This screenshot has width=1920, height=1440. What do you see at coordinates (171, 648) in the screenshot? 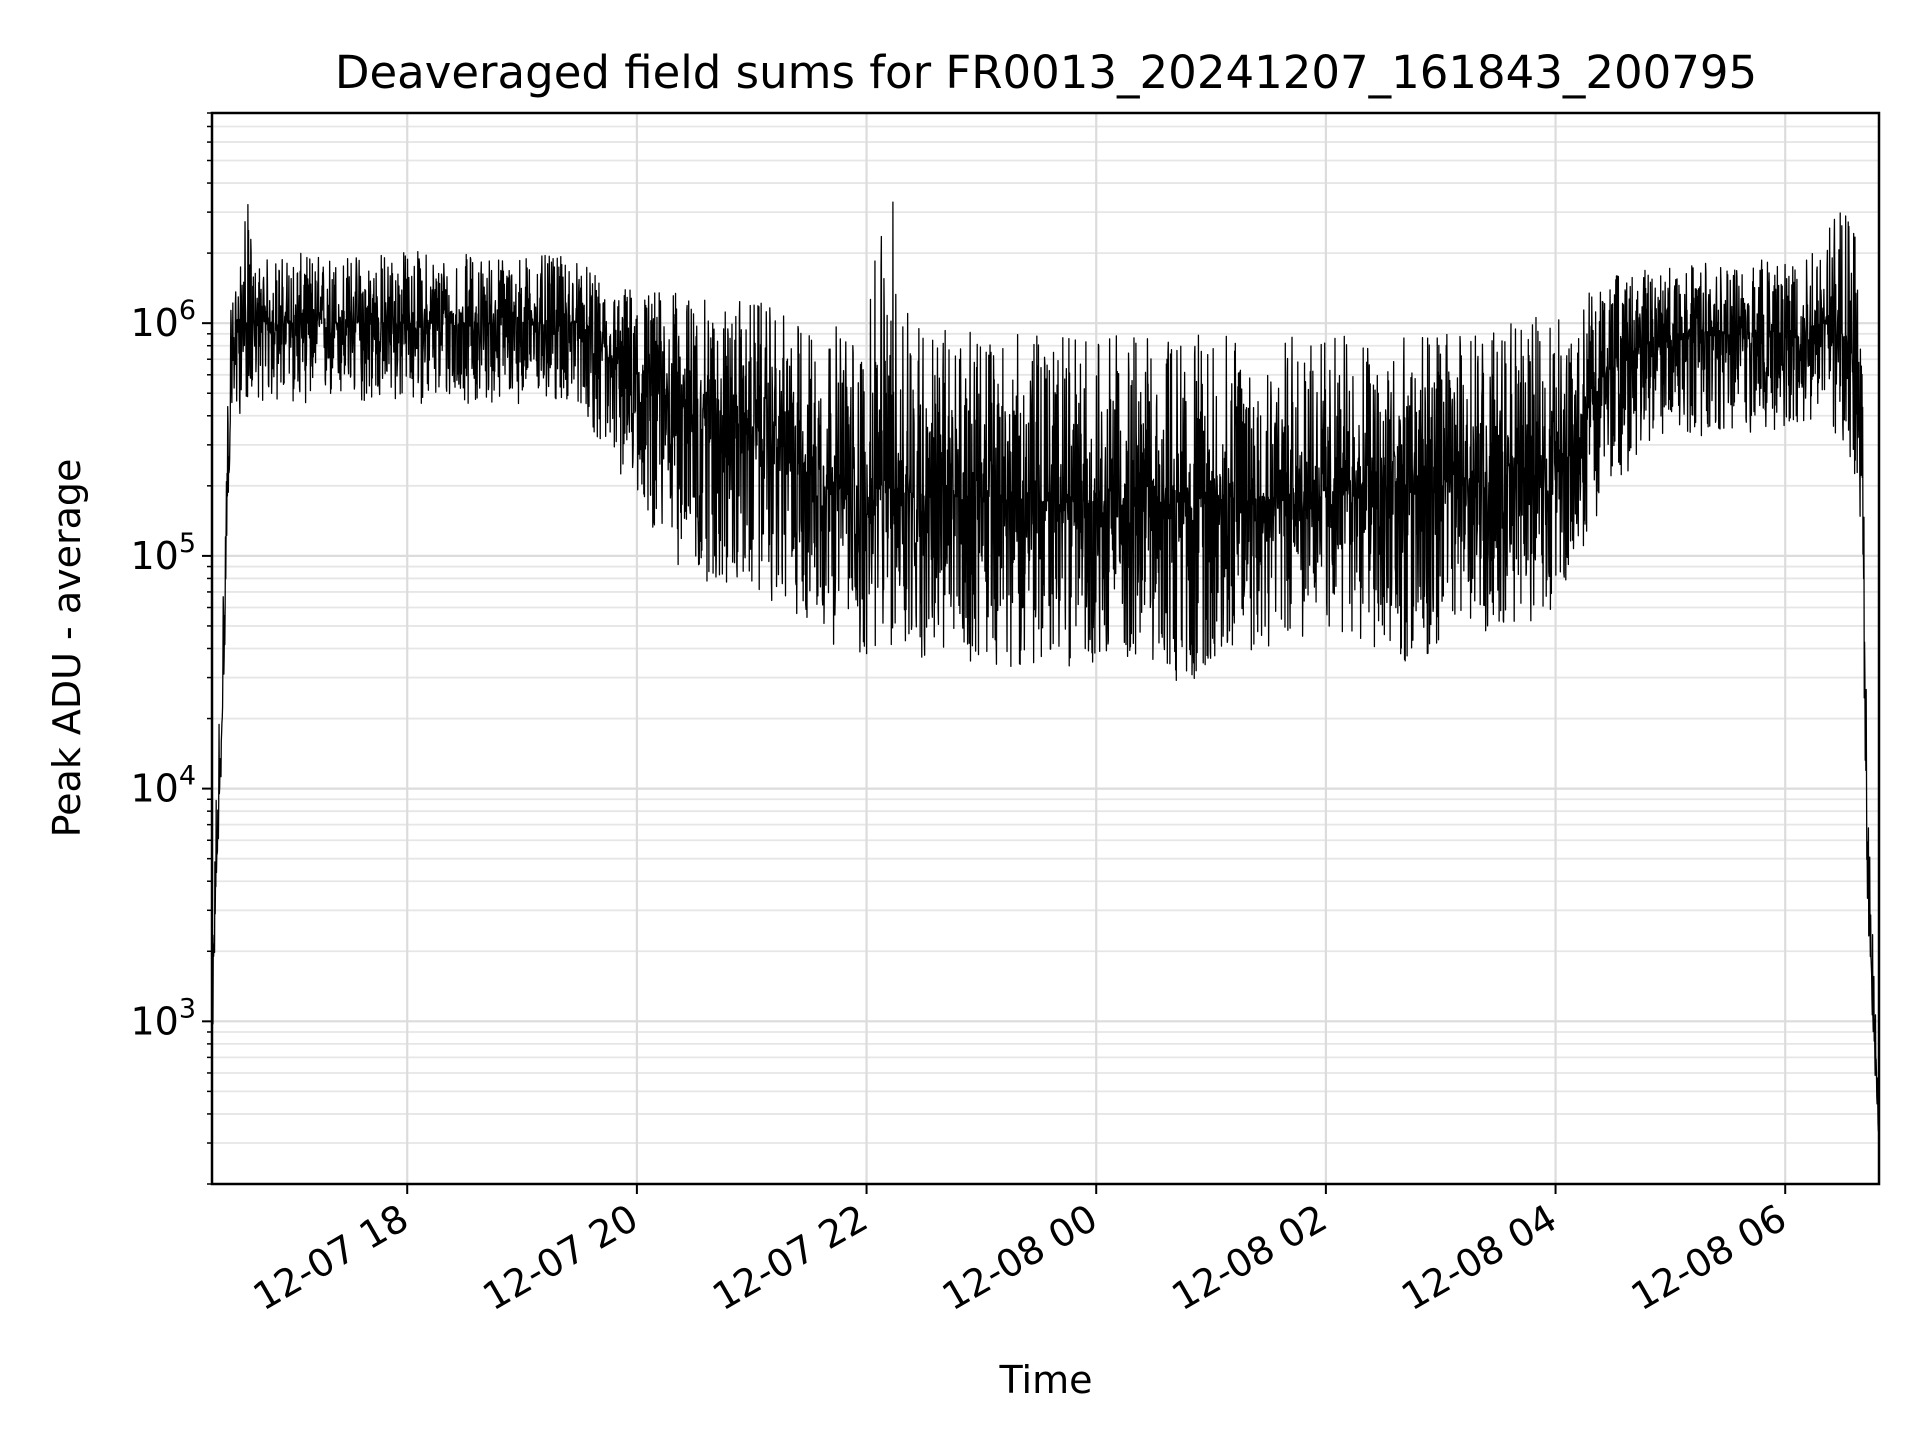
I see `y-axis: 103 104 105 106` at bounding box center [171, 648].